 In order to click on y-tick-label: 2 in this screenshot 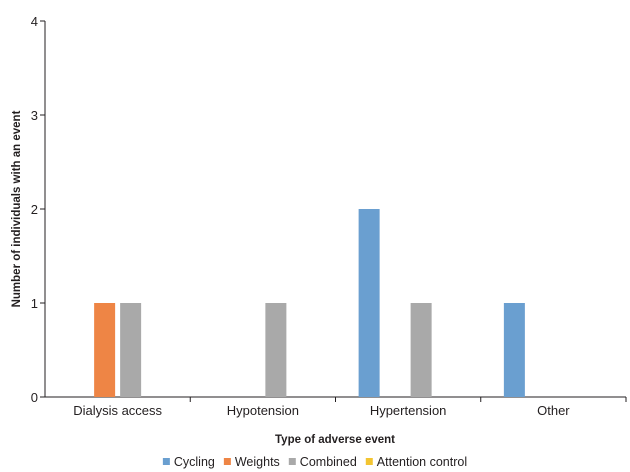, I will do `click(34, 209)`.